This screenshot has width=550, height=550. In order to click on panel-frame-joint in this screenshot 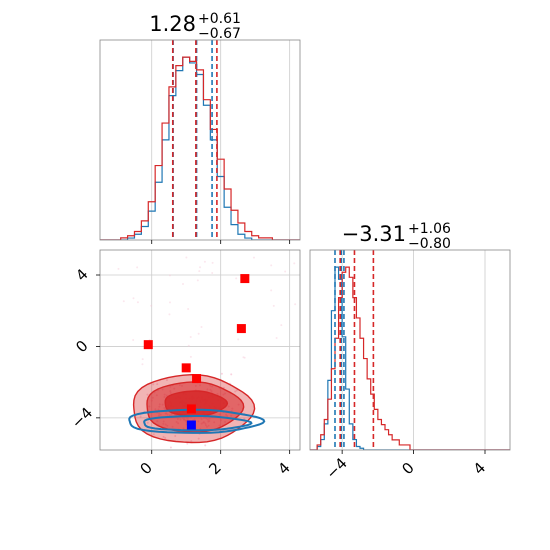, I will do `click(200, 350)`.